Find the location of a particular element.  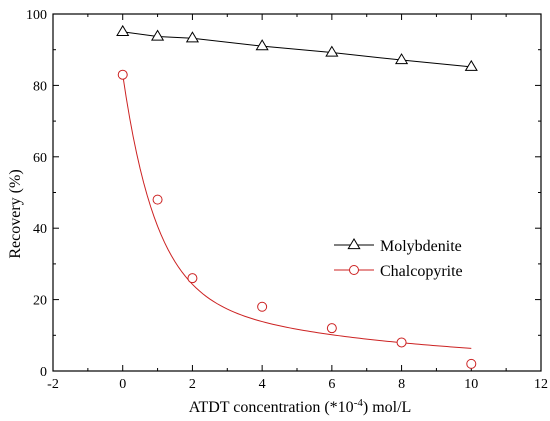

x-axis-title-main: ATDT concentration (*10 is located at coordinates (271, 407).